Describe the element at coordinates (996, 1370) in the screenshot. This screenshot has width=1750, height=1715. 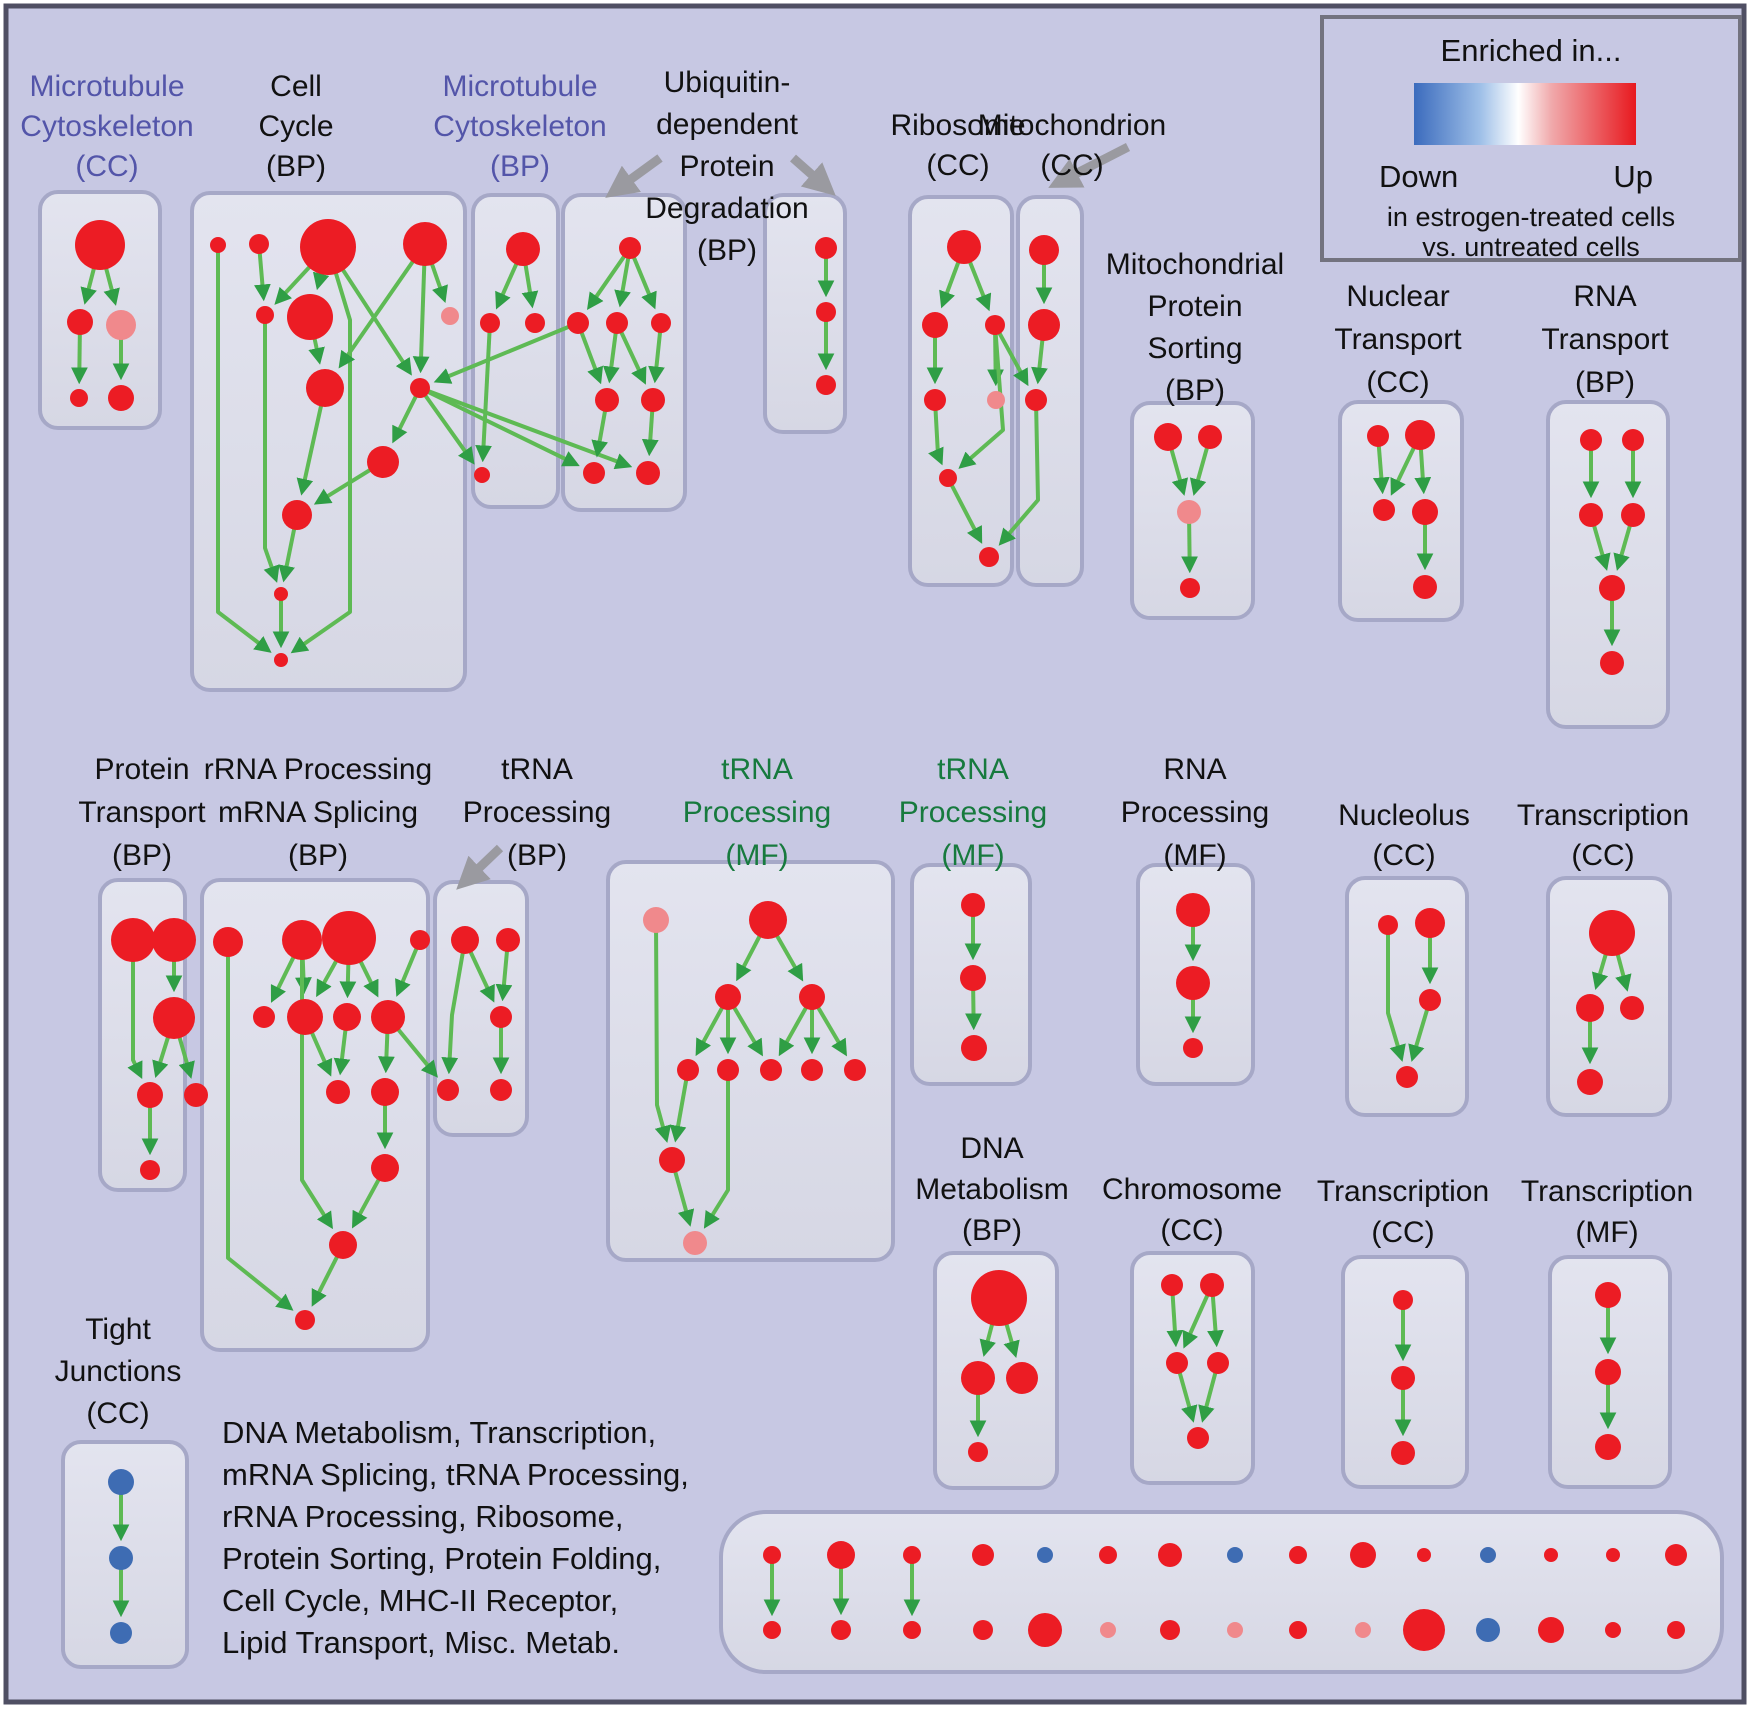
I see `cluster-box-dna-metabolism-bp` at that location.